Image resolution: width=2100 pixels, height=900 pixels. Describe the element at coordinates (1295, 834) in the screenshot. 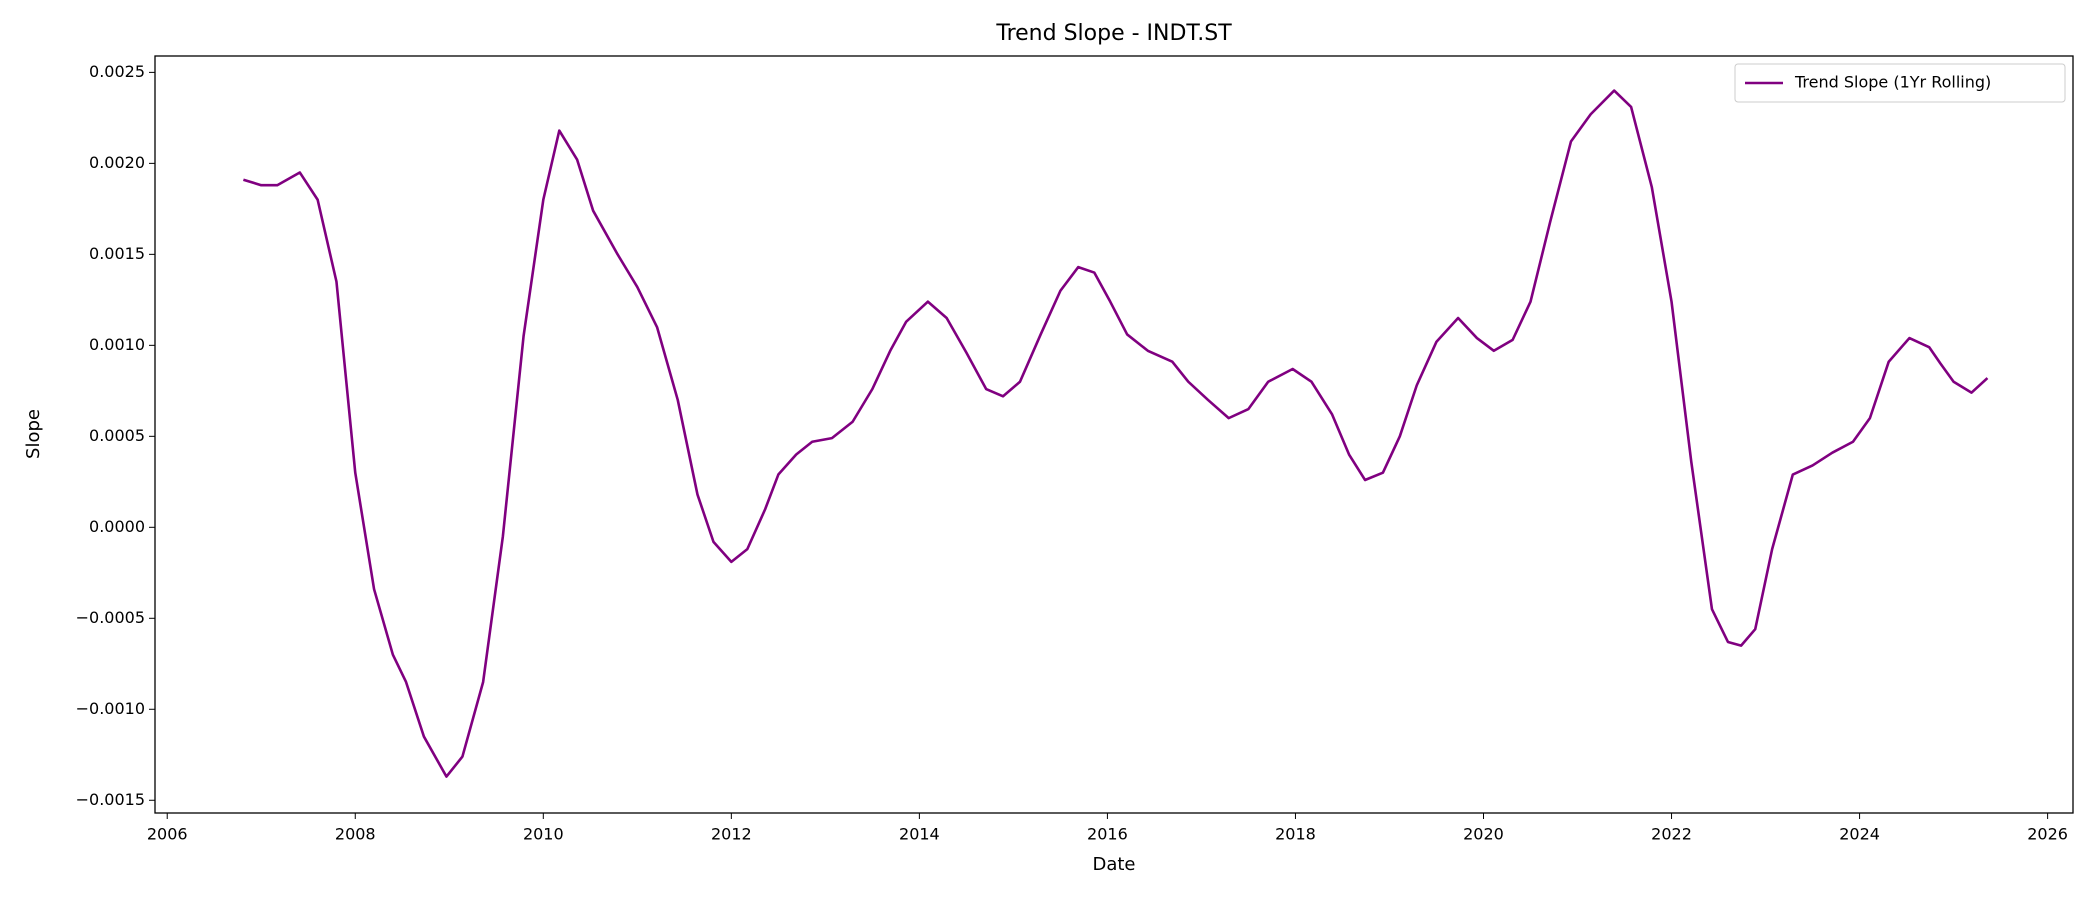

I see `x-tick-label: 2018` at that location.